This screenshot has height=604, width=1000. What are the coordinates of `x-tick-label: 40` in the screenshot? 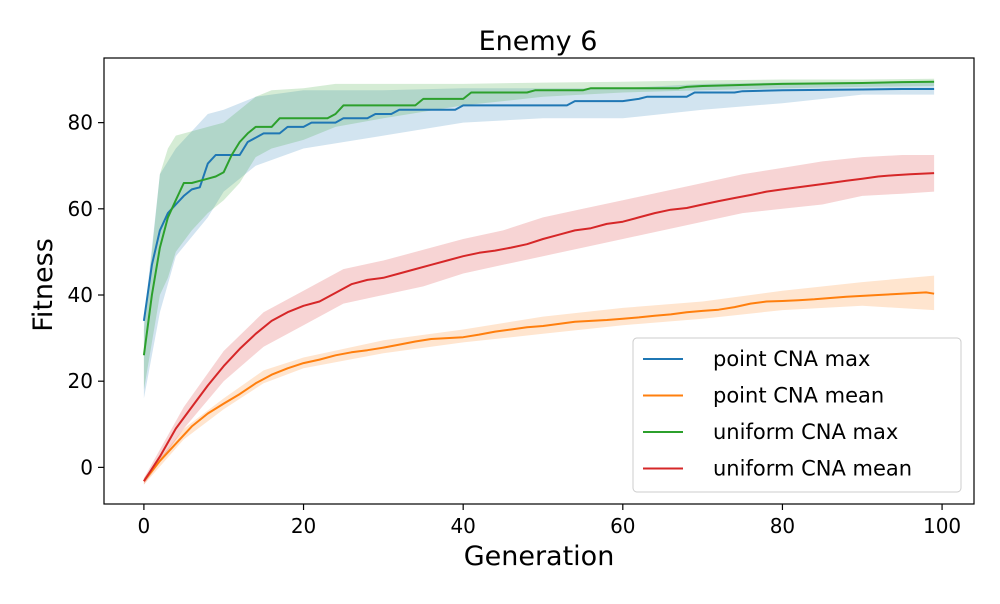 It's located at (462, 526).